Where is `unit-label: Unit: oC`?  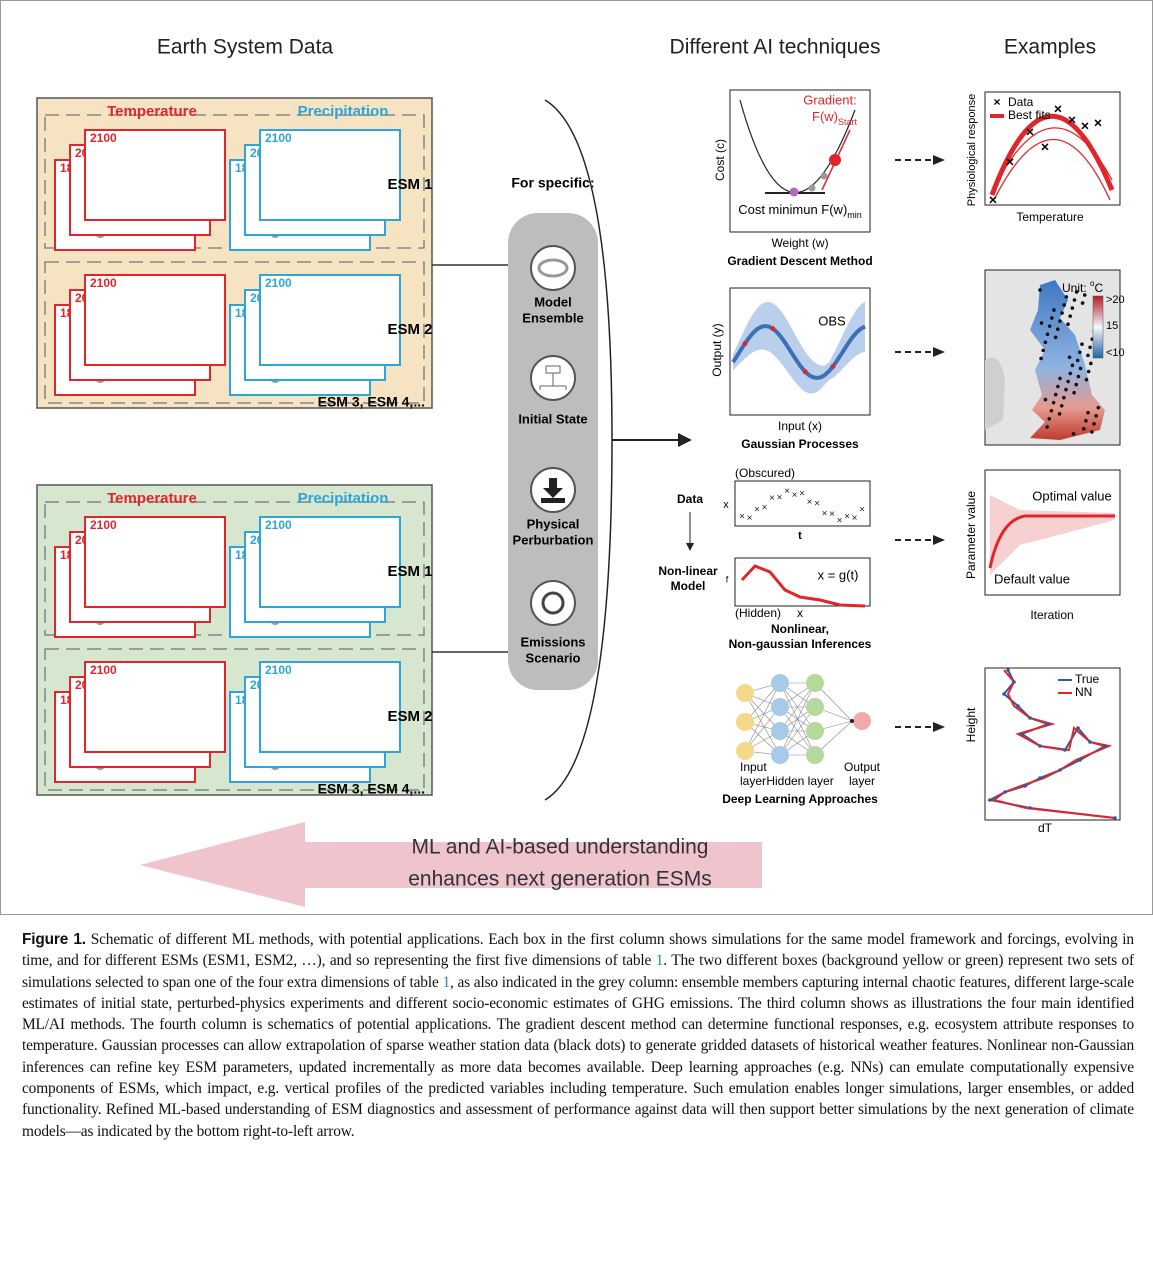 unit-label: Unit: oC is located at coordinates (1082, 287).